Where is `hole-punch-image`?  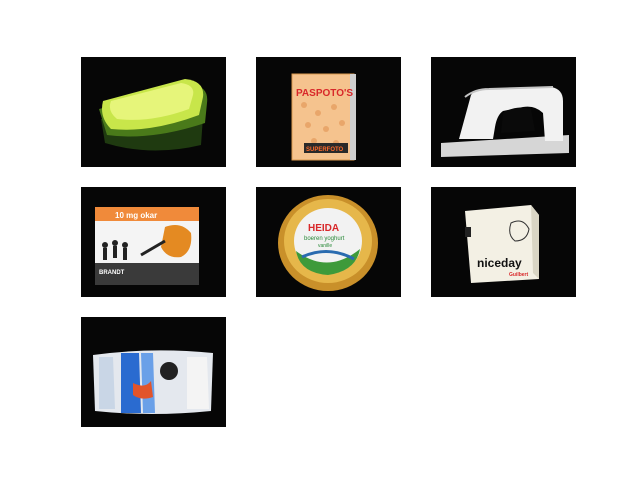
hole-punch-image is located at coordinates (503, 112).